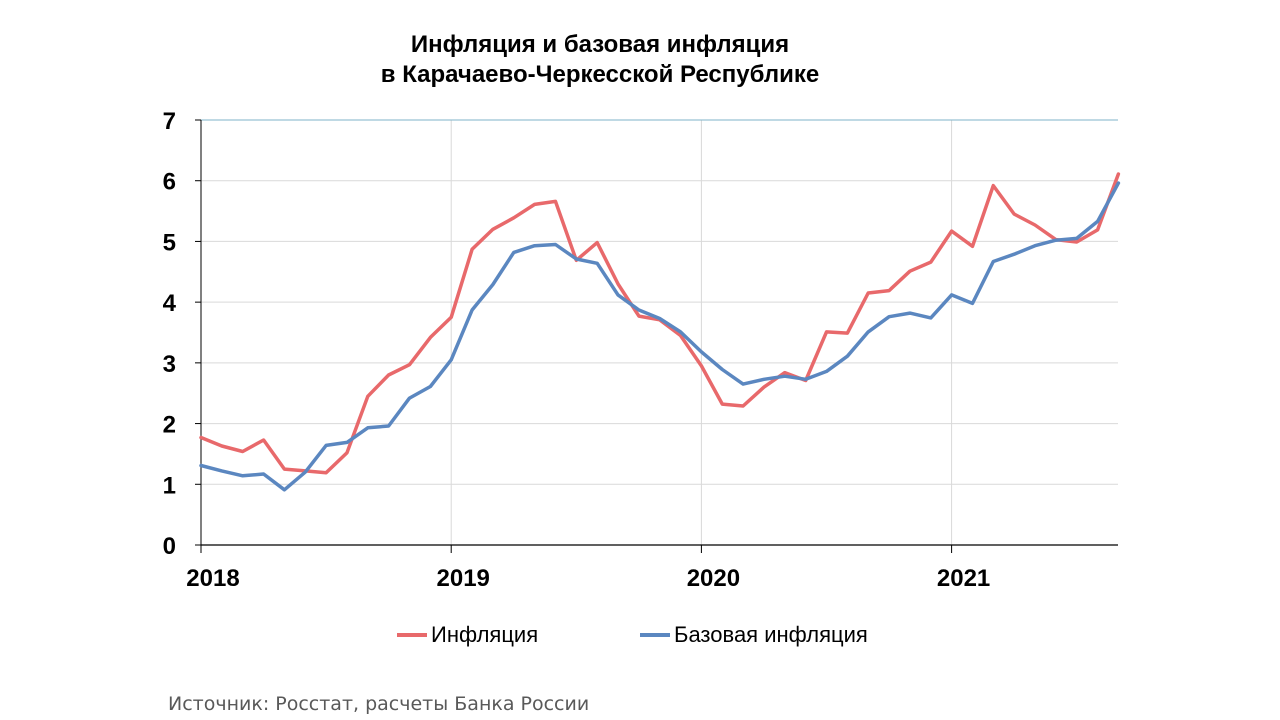 The height and width of the screenshot is (720, 1280). What do you see at coordinates (713, 578) in the screenshot?
I see `x-tick-label: 2020` at bounding box center [713, 578].